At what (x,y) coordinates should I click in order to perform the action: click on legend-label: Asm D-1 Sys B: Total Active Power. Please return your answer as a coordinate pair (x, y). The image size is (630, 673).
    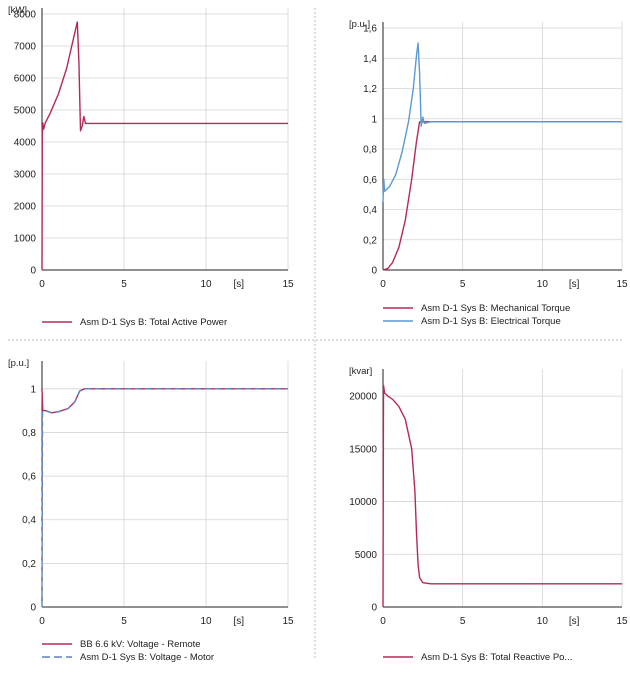
    Looking at the image, I should click on (153, 322).